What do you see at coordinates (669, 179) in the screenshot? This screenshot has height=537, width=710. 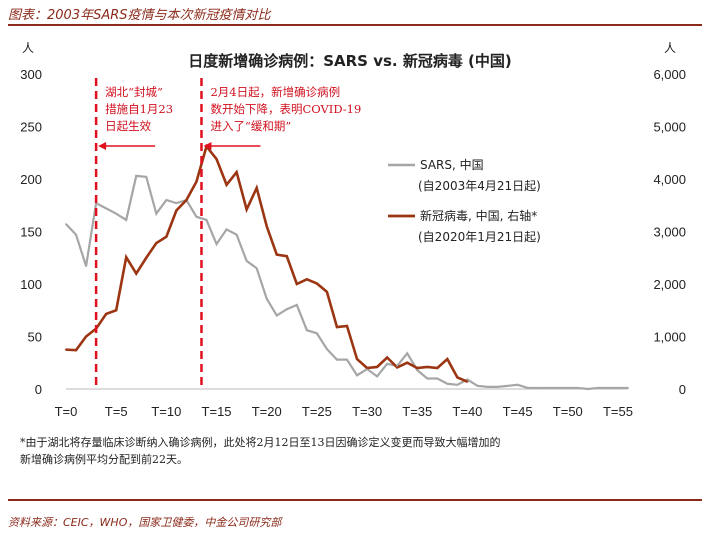 I see `right-tick-label: 4,000` at bounding box center [669, 179].